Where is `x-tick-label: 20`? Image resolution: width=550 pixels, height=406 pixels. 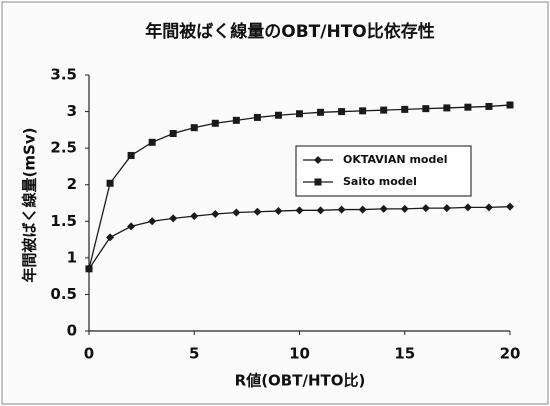 x-tick-label: 20 is located at coordinates (510, 354).